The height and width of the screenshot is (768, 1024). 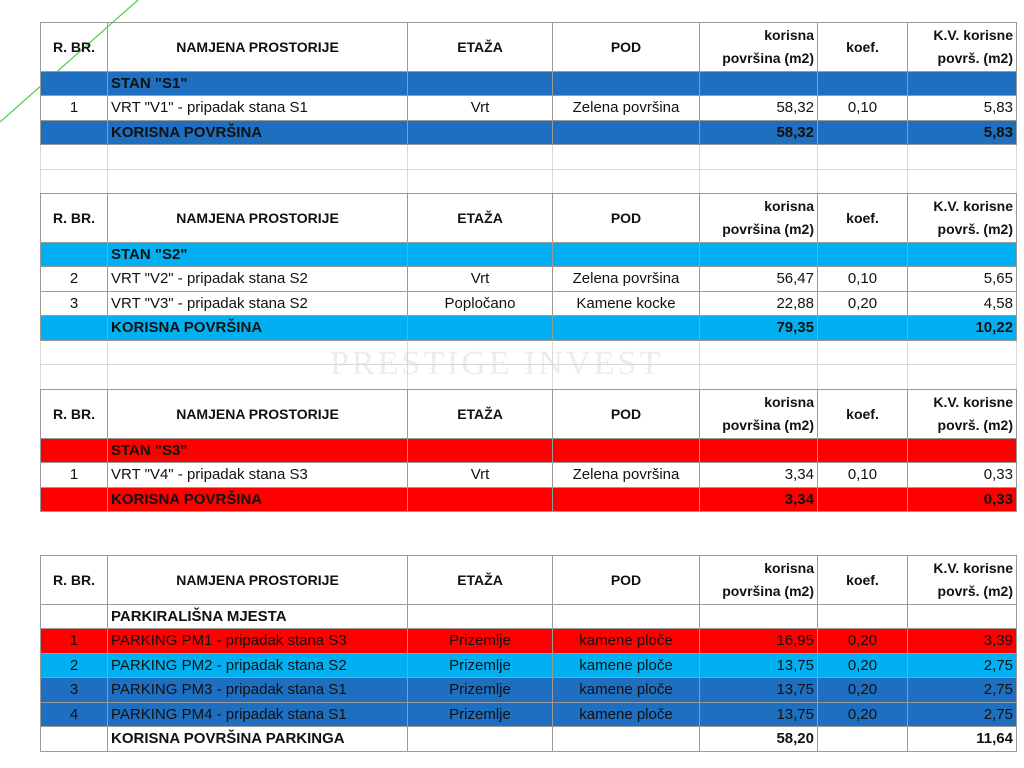 I want to click on total-row: 10,22, so click(x=962, y=328).